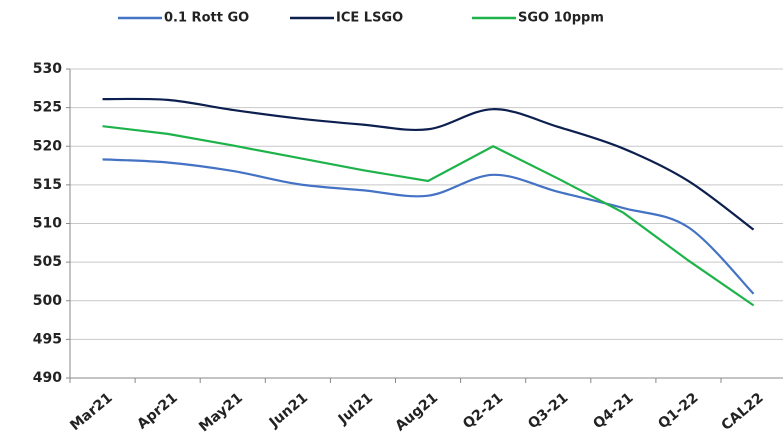 The height and width of the screenshot is (446, 783). Describe the element at coordinates (47, 301) in the screenshot. I see `y-tick-label: 500` at that location.